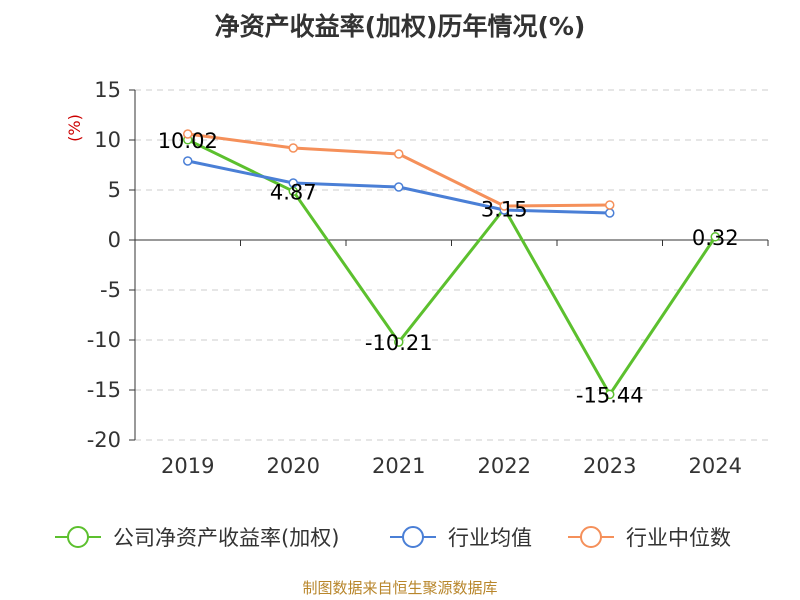 This screenshot has width=800, height=600. What do you see at coordinates (104, 340) in the screenshot?
I see `y-tick-label: -10` at bounding box center [104, 340].